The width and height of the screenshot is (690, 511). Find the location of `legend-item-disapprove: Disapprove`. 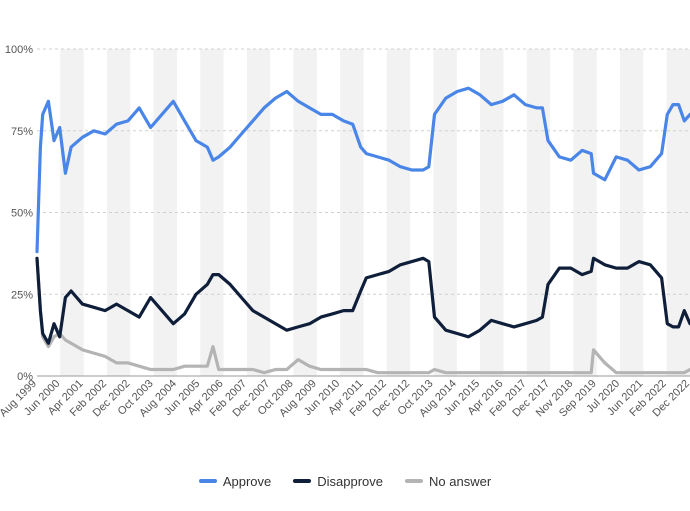

legend-item-disapprove: Disapprove is located at coordinates (338, 481).